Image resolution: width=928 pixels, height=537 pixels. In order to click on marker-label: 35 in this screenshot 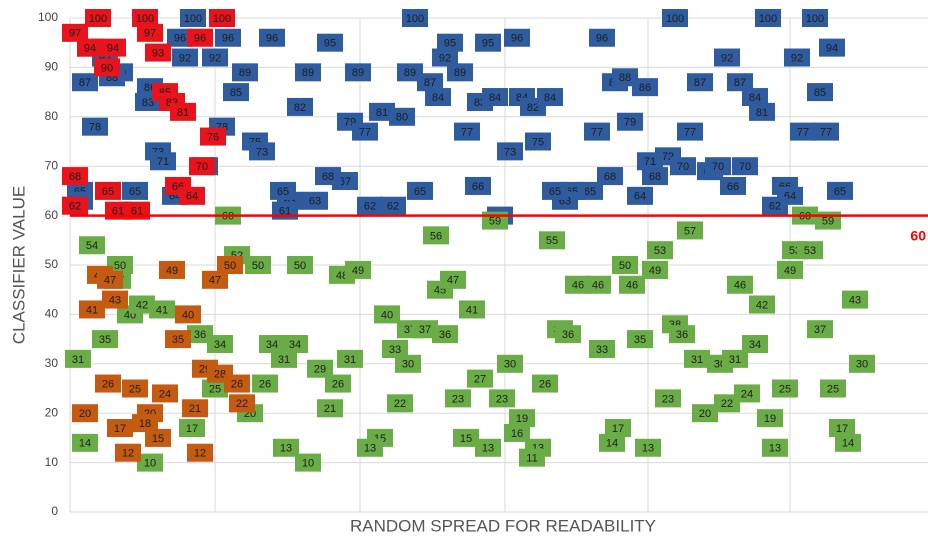, I will do `click(640, 340)`.